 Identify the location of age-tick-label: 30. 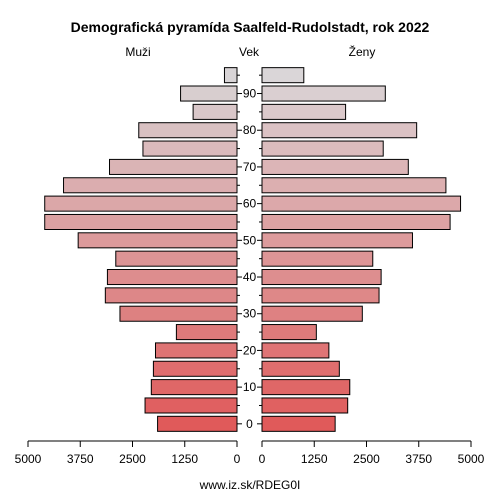
(250, 314).